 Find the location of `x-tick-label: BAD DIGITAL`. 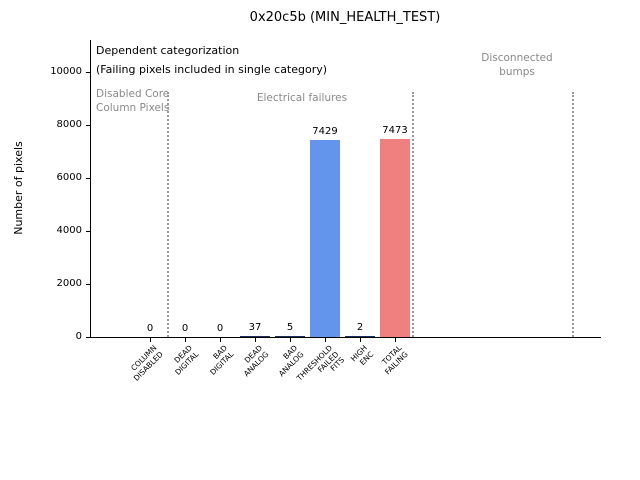

x-tick-label: BAD DIGITAL is located at coordinates (221, 360).